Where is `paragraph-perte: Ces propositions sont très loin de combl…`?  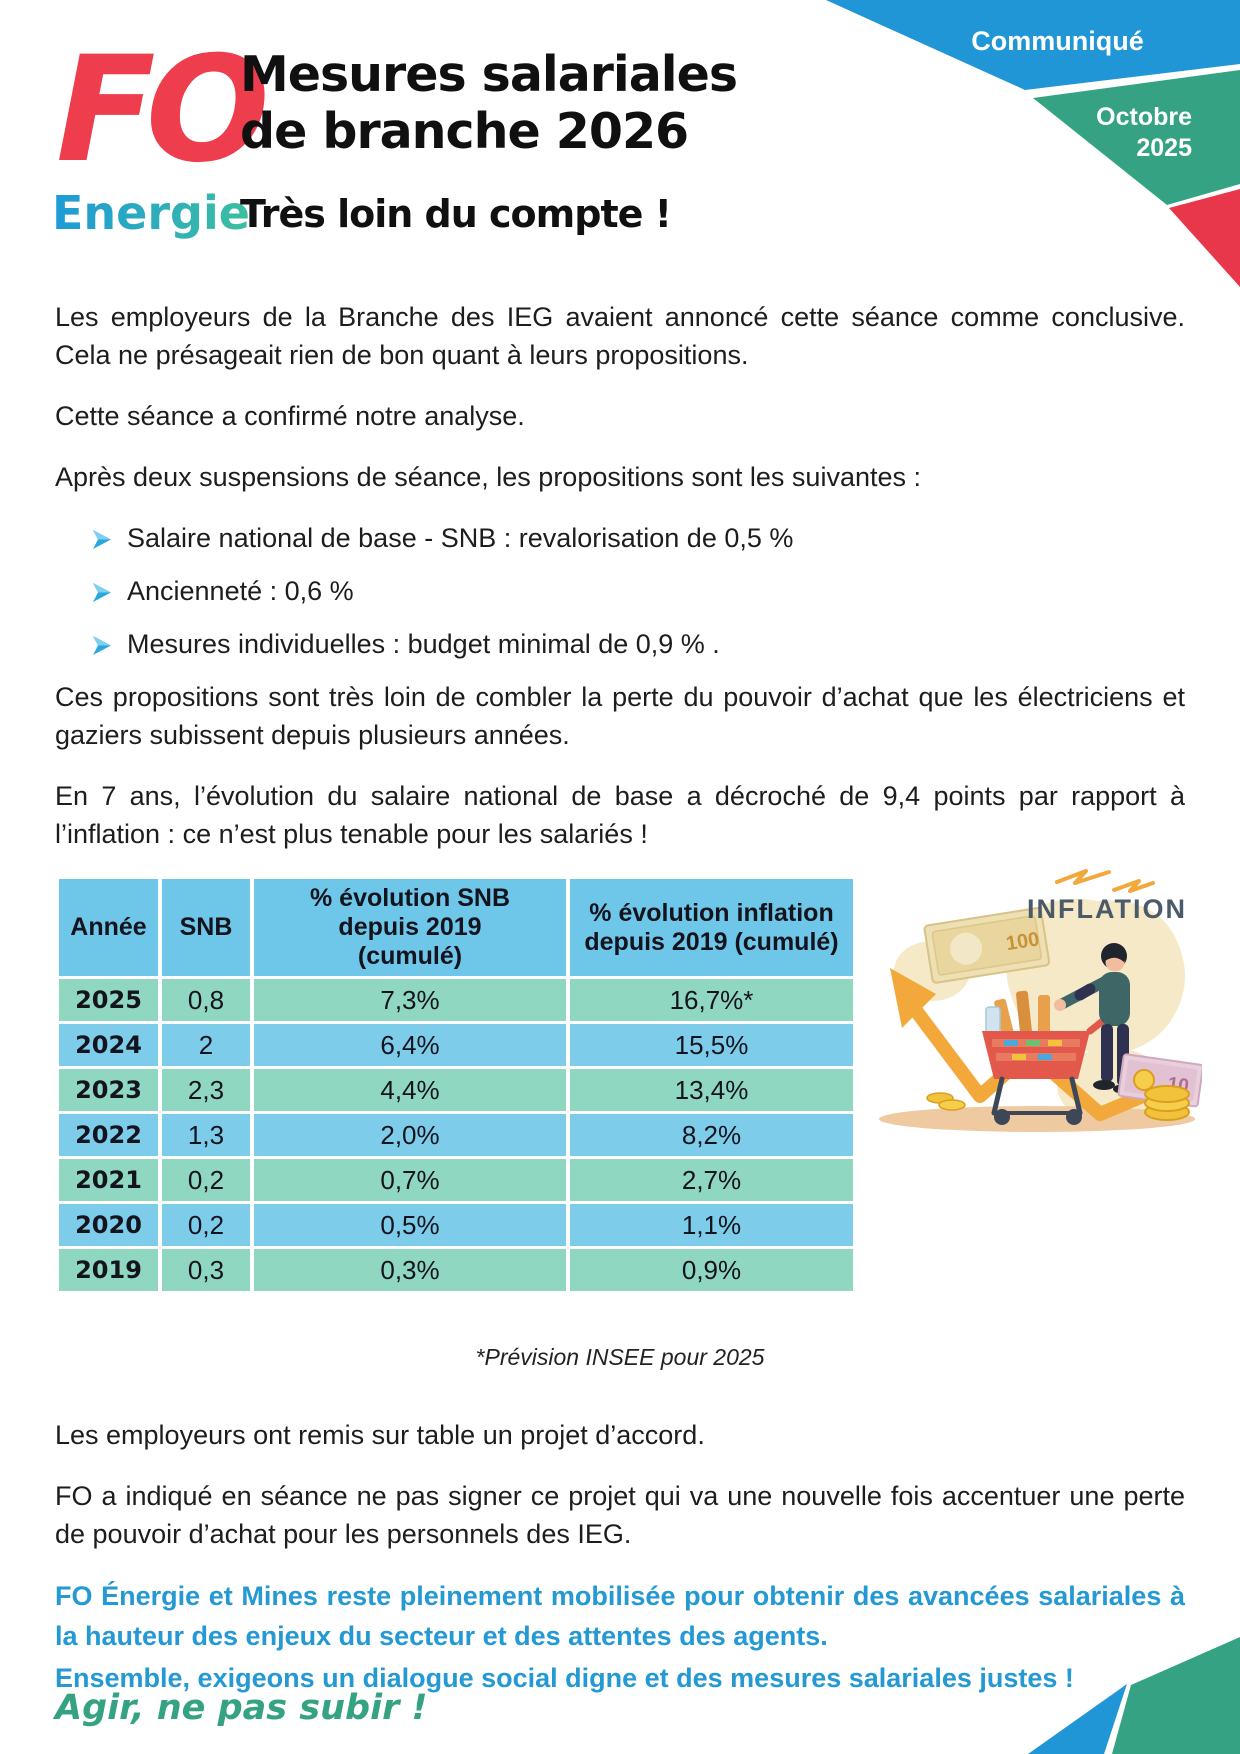
paragraph-perte: Ces propositions sont très loin de combl… is located at coordinates (620, 716).